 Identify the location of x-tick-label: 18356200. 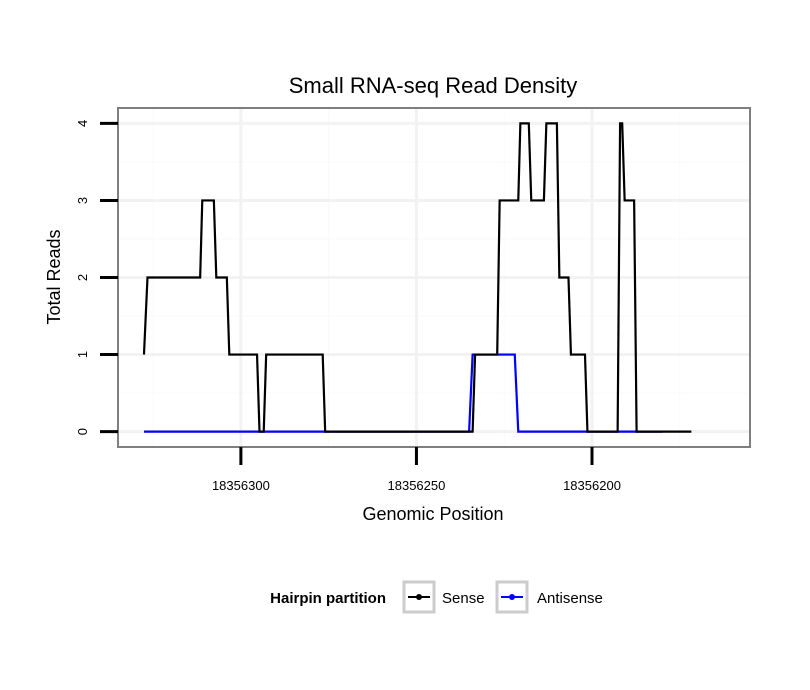
(592, 485).